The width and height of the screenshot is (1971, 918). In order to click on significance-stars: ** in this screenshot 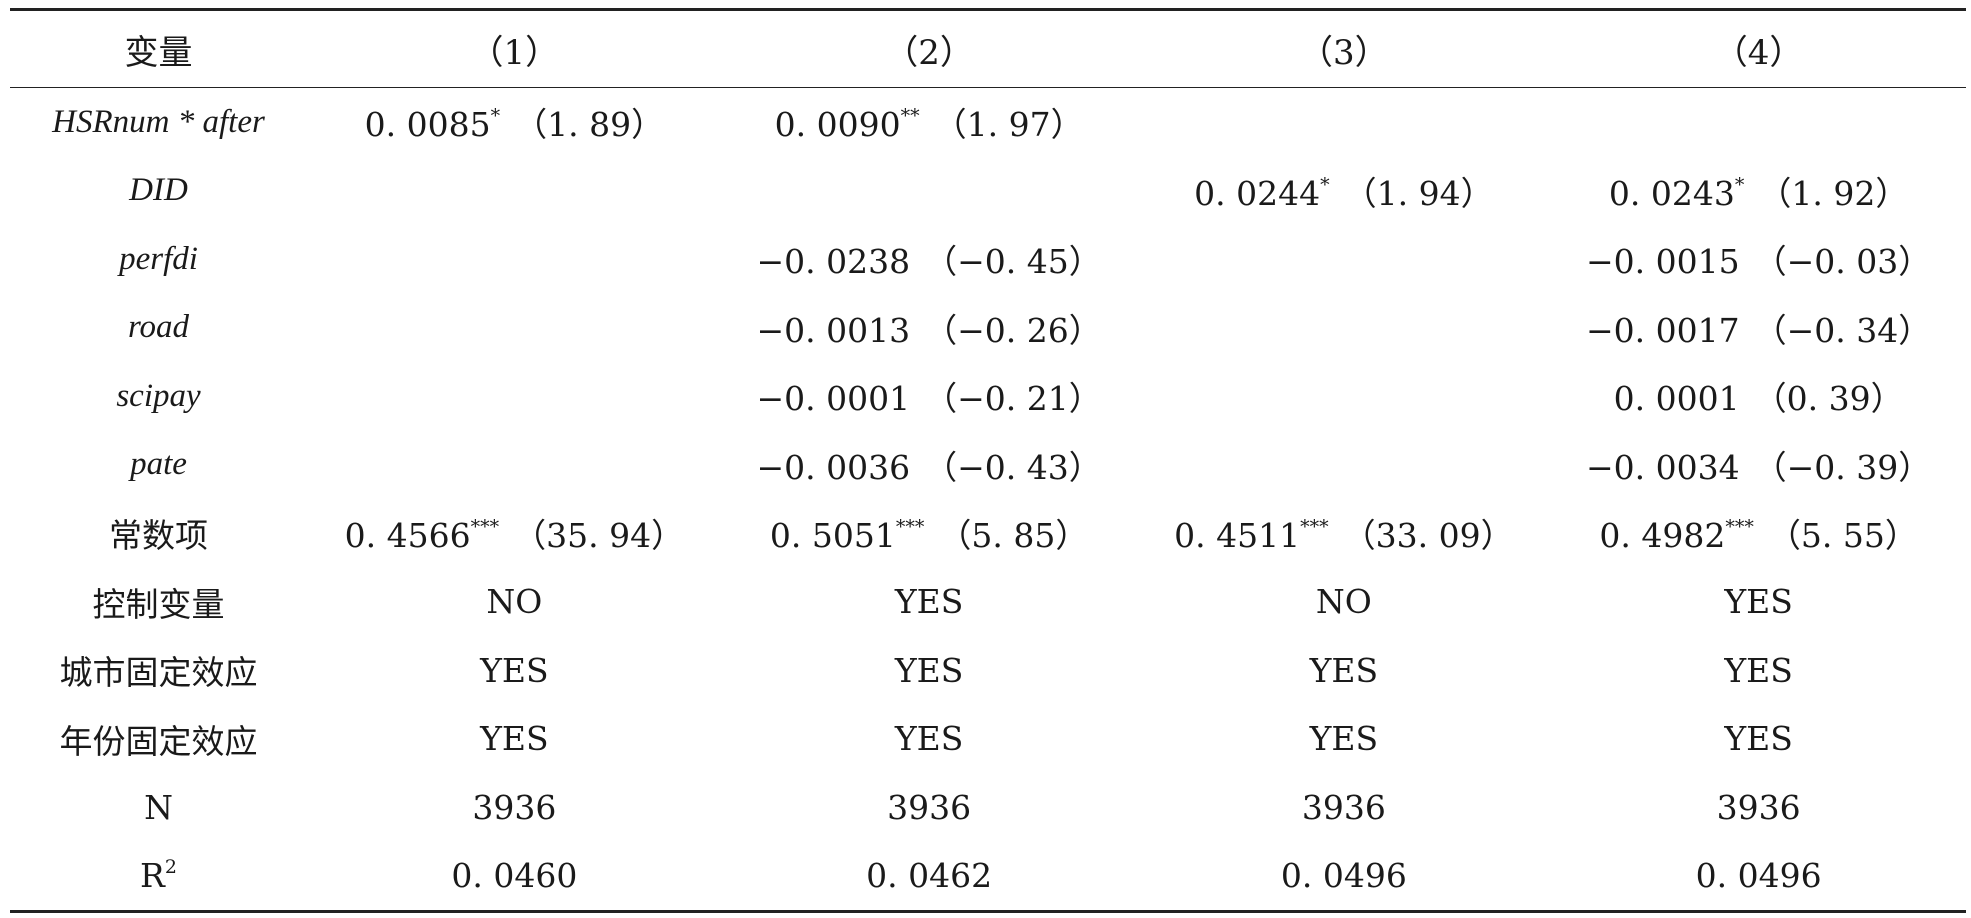, I will do `click(910, 116)`.